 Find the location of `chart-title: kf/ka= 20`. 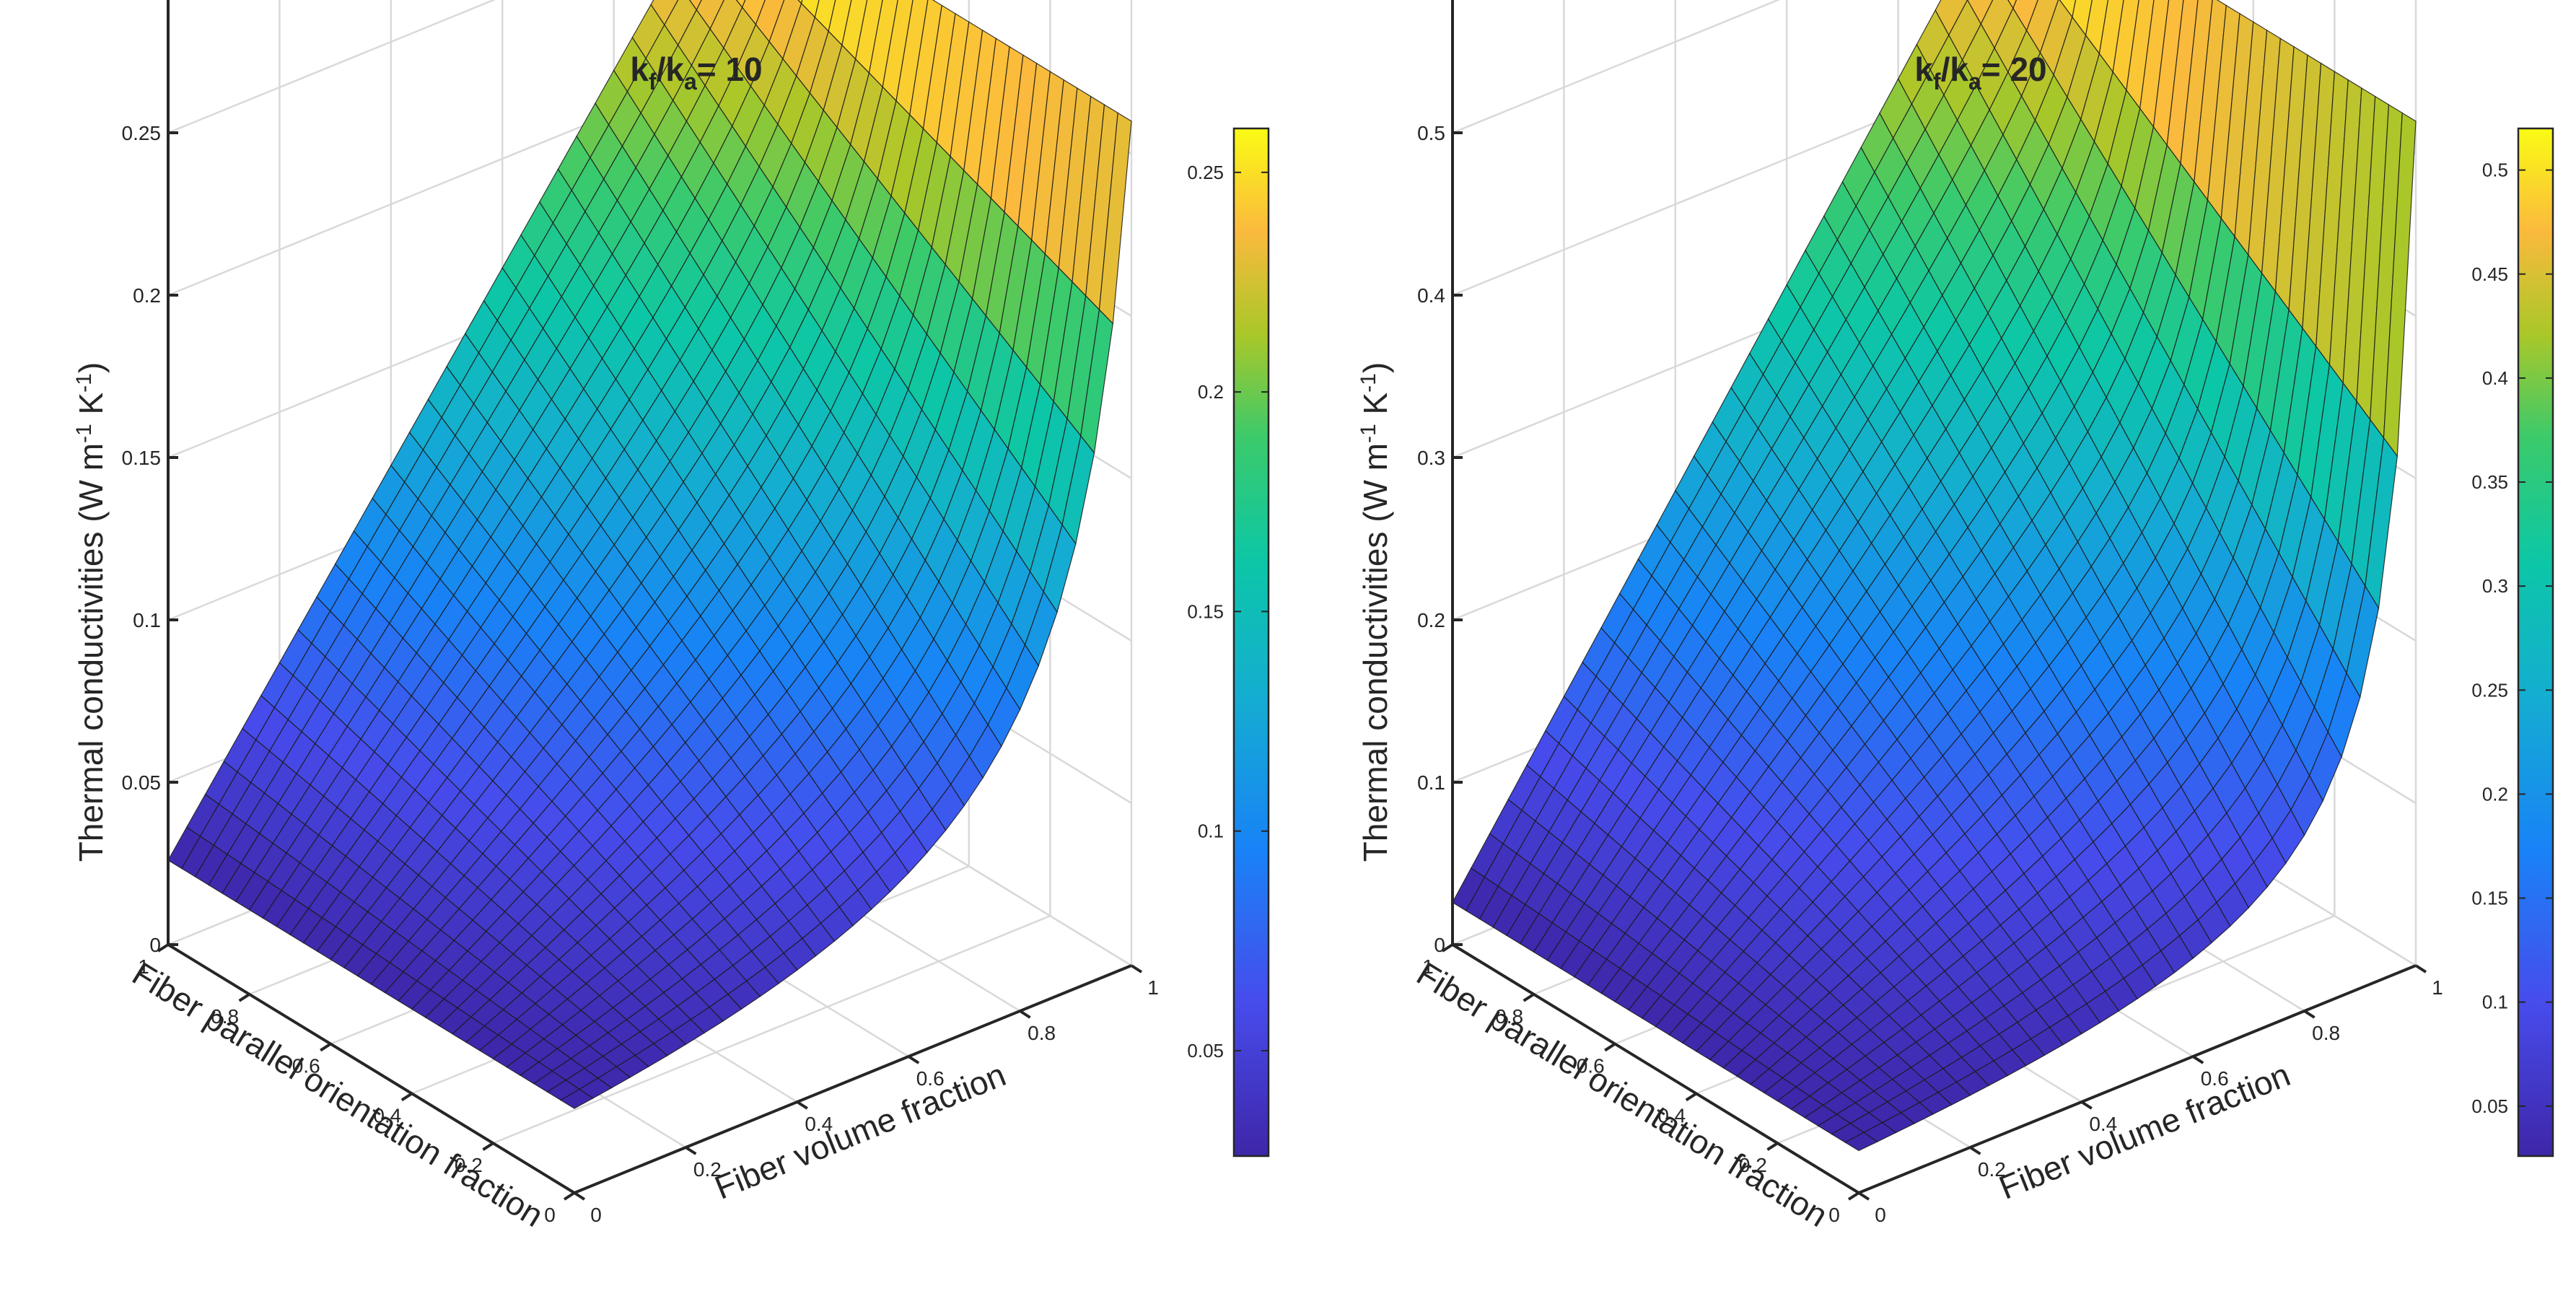

chart-title: kf/ka= 20 is located at coordinates (1980, 73).